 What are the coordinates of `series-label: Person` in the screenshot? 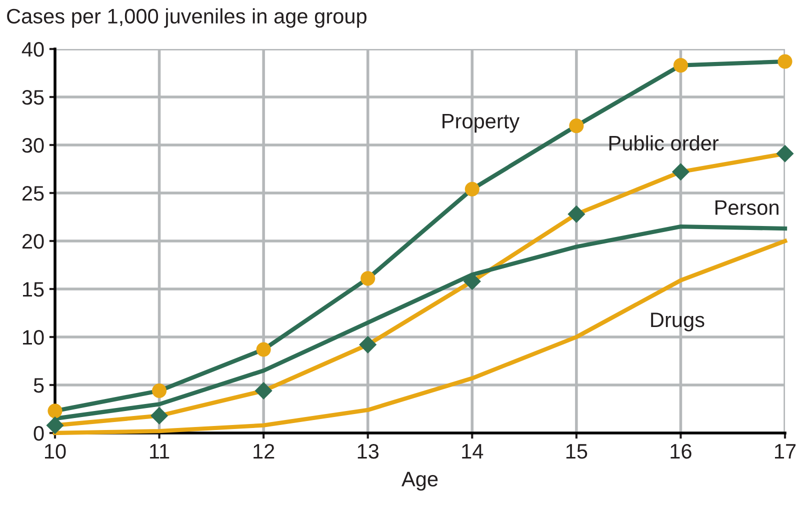 It's located at (746, 207).